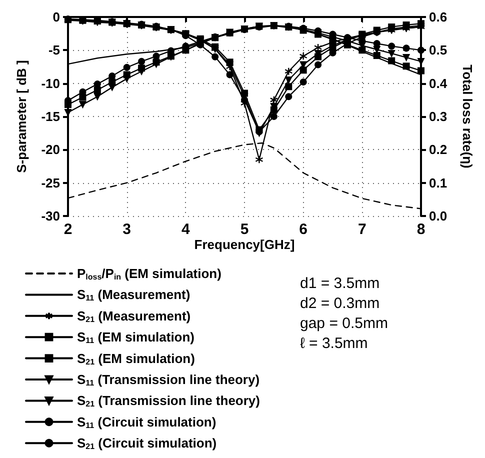 The height and width of the screenshot is (458, 485). Describe the element at coordinates (56, 17) in the screenshot. I see `y-tick-label: 0` at that location.